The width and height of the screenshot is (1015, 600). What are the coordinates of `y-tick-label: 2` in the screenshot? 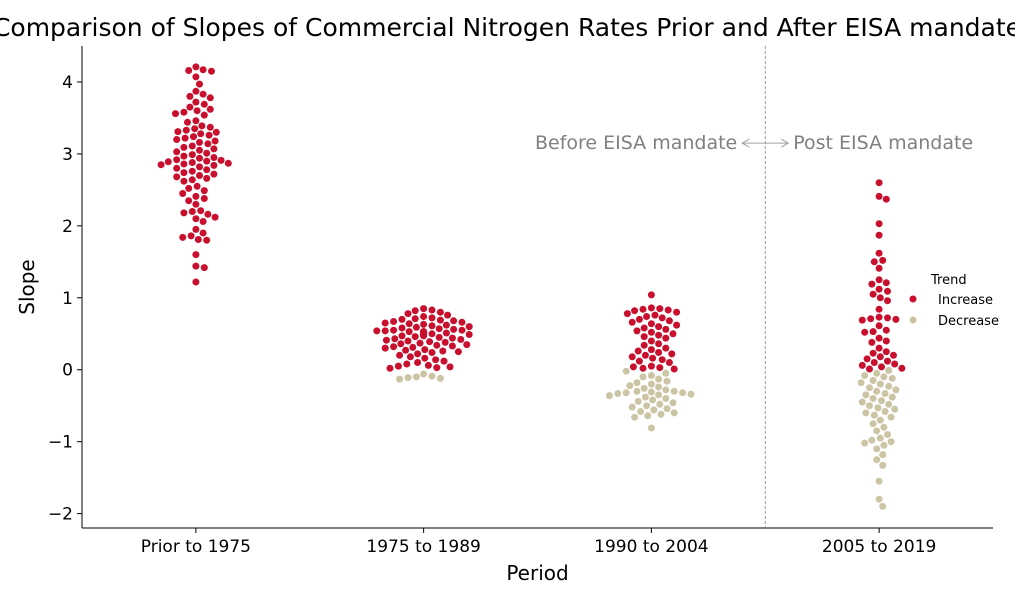 It's located at (67, 227).